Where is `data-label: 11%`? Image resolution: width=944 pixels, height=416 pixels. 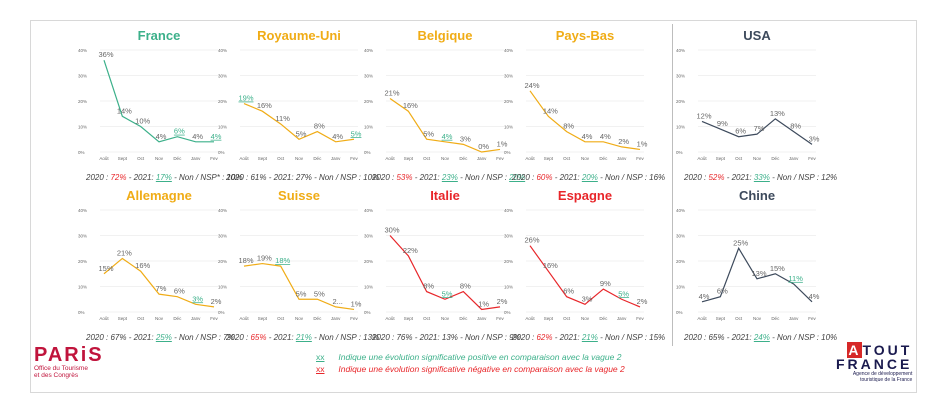 data-label: 11% is located at coordinates (282, 118).